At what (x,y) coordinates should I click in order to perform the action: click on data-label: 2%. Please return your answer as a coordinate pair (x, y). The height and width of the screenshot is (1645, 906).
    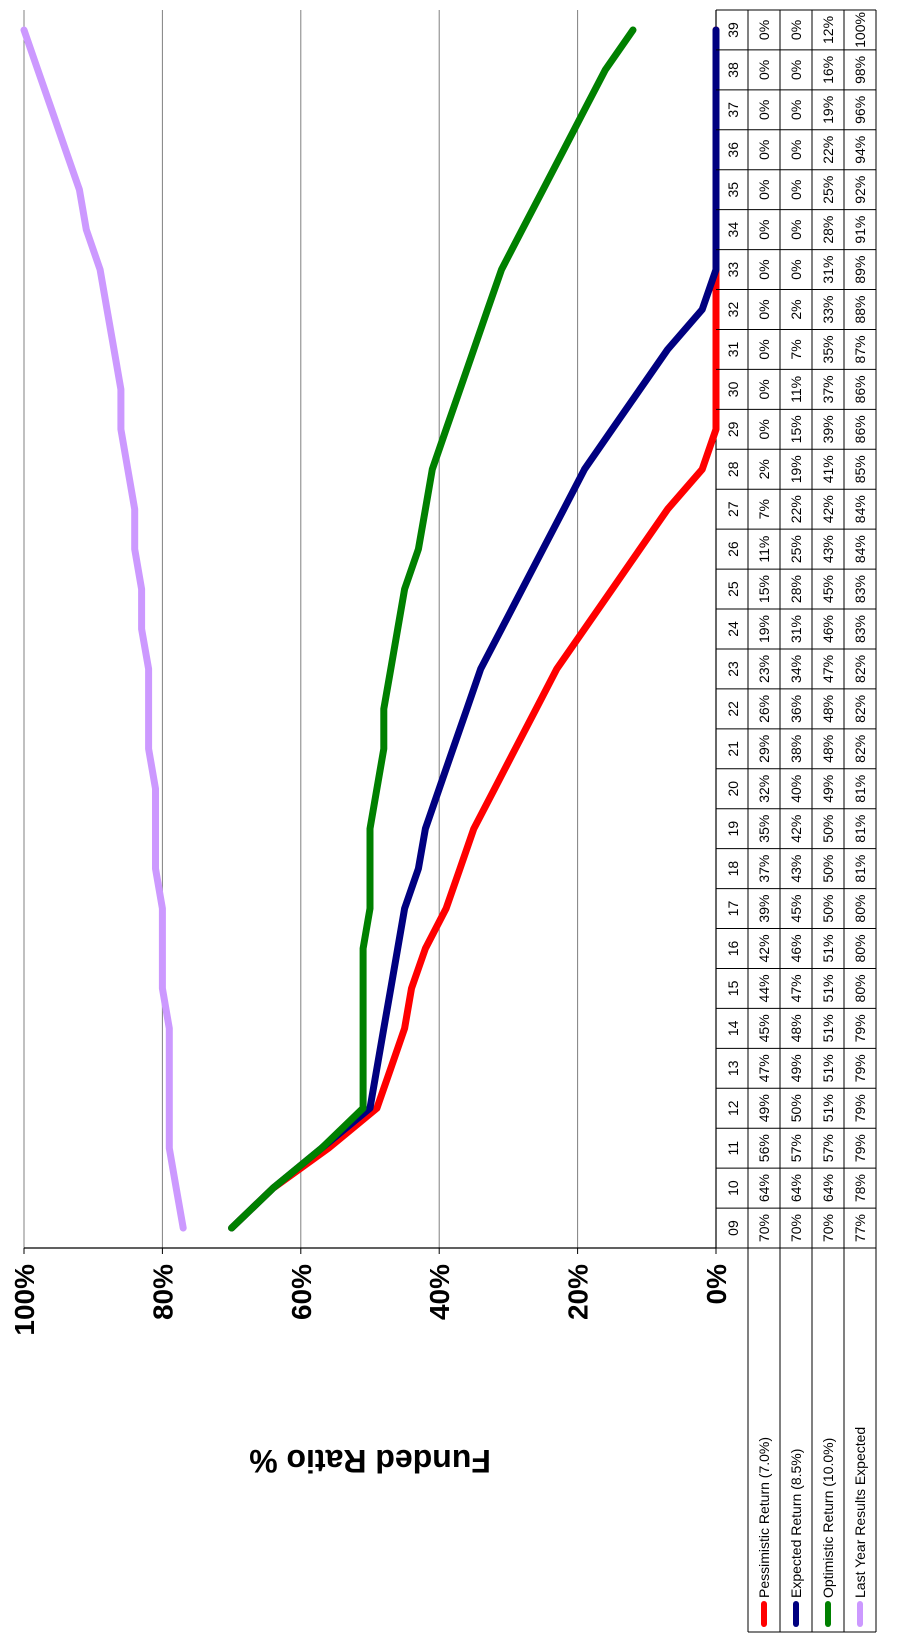
    Looking at the image, I should click on (764, 469).